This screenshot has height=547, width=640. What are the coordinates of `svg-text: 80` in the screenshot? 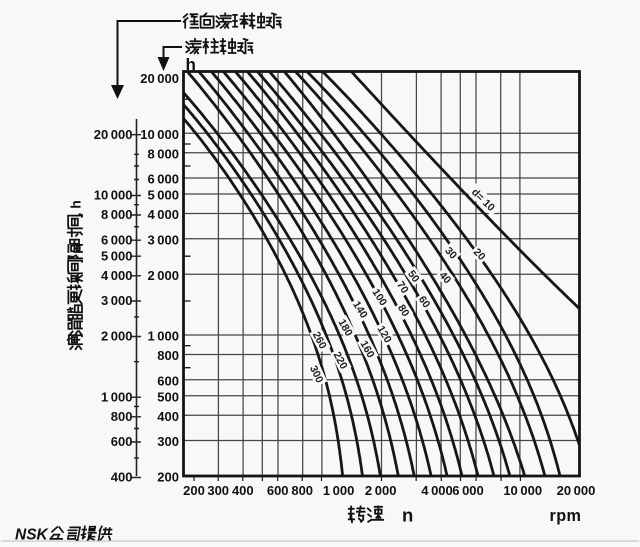 It's located at (403, 311).